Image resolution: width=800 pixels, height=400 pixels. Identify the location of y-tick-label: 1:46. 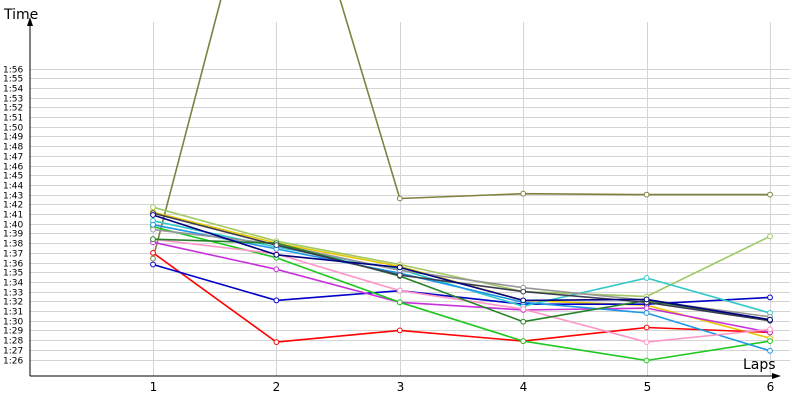
(13, 168).